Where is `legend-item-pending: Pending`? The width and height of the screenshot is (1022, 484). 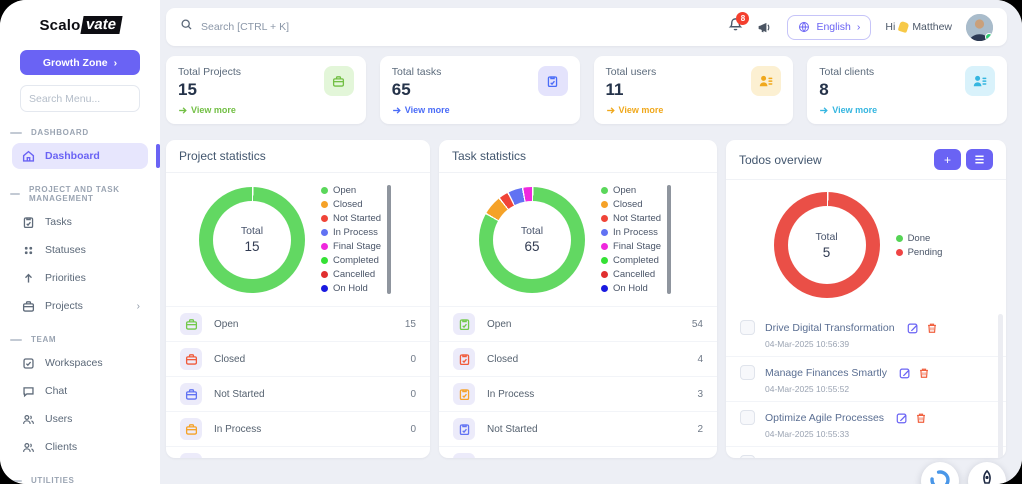 legend-item-pending: Pending is located at coordinates (918, 252).